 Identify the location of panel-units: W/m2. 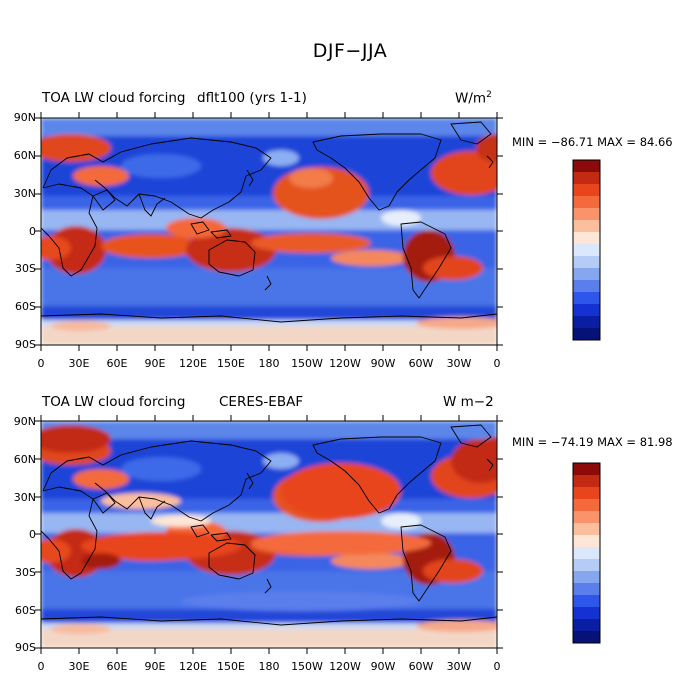
(473, 98).